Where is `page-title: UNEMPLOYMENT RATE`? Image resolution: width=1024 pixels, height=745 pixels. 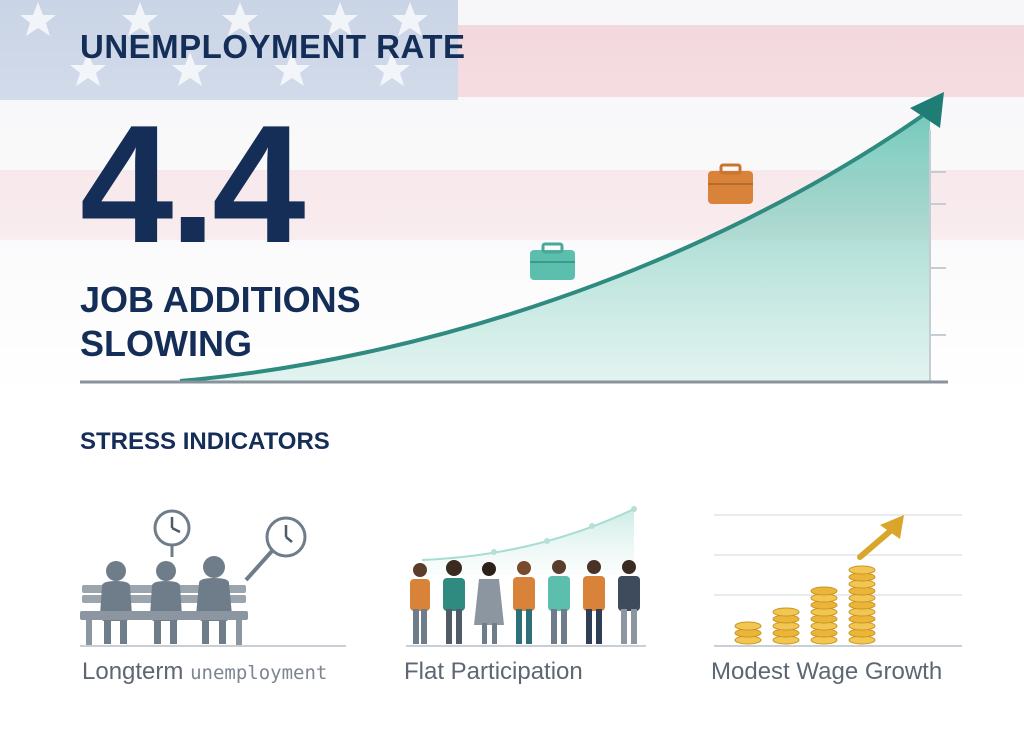 page-title: UNEMPLOYMENT RATE is located at coordinates (273, 46).